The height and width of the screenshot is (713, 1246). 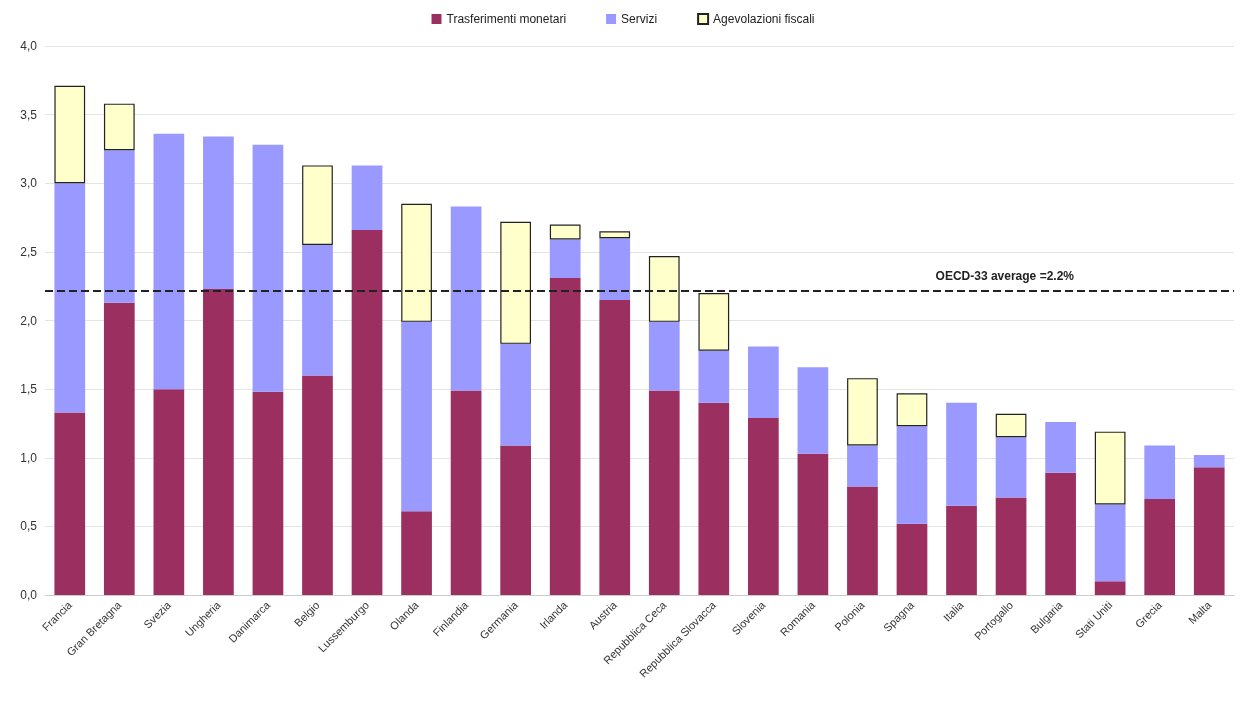 What do you see at coordinates (764, 19) in the screenshot?
I see `legend-label: Agevolazioni fiscali` at bounding box center [764, 19].